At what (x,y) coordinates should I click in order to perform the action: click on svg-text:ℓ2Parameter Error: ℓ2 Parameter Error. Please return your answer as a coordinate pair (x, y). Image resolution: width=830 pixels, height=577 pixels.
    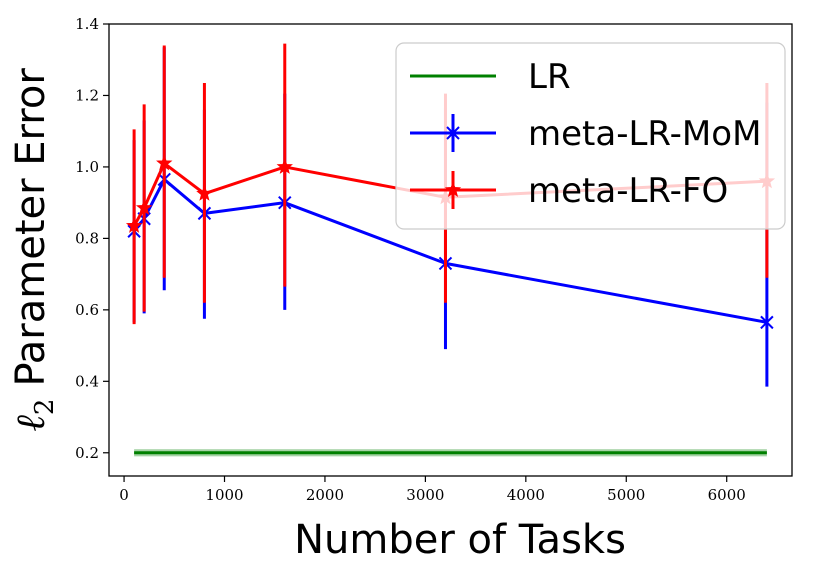
    Looking at the image, I should click on (34, 250).